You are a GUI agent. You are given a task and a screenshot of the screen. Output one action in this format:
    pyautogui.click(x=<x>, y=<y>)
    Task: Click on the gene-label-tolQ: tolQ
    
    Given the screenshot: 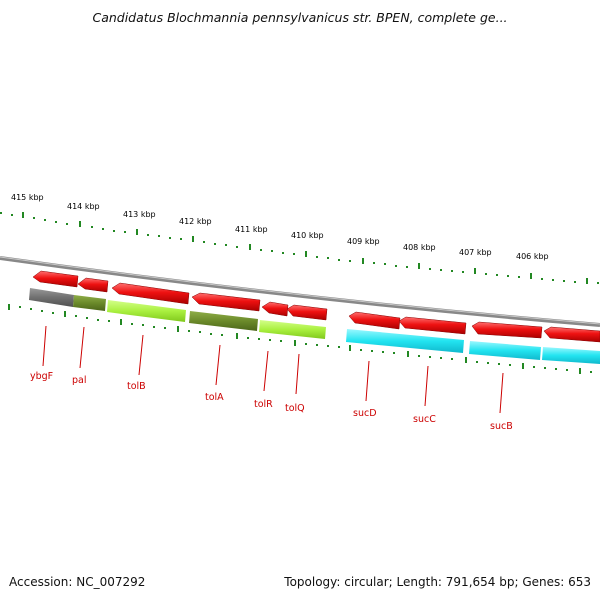 What is the action you would take?
    pyautogui.click(x=295, y=408)
    